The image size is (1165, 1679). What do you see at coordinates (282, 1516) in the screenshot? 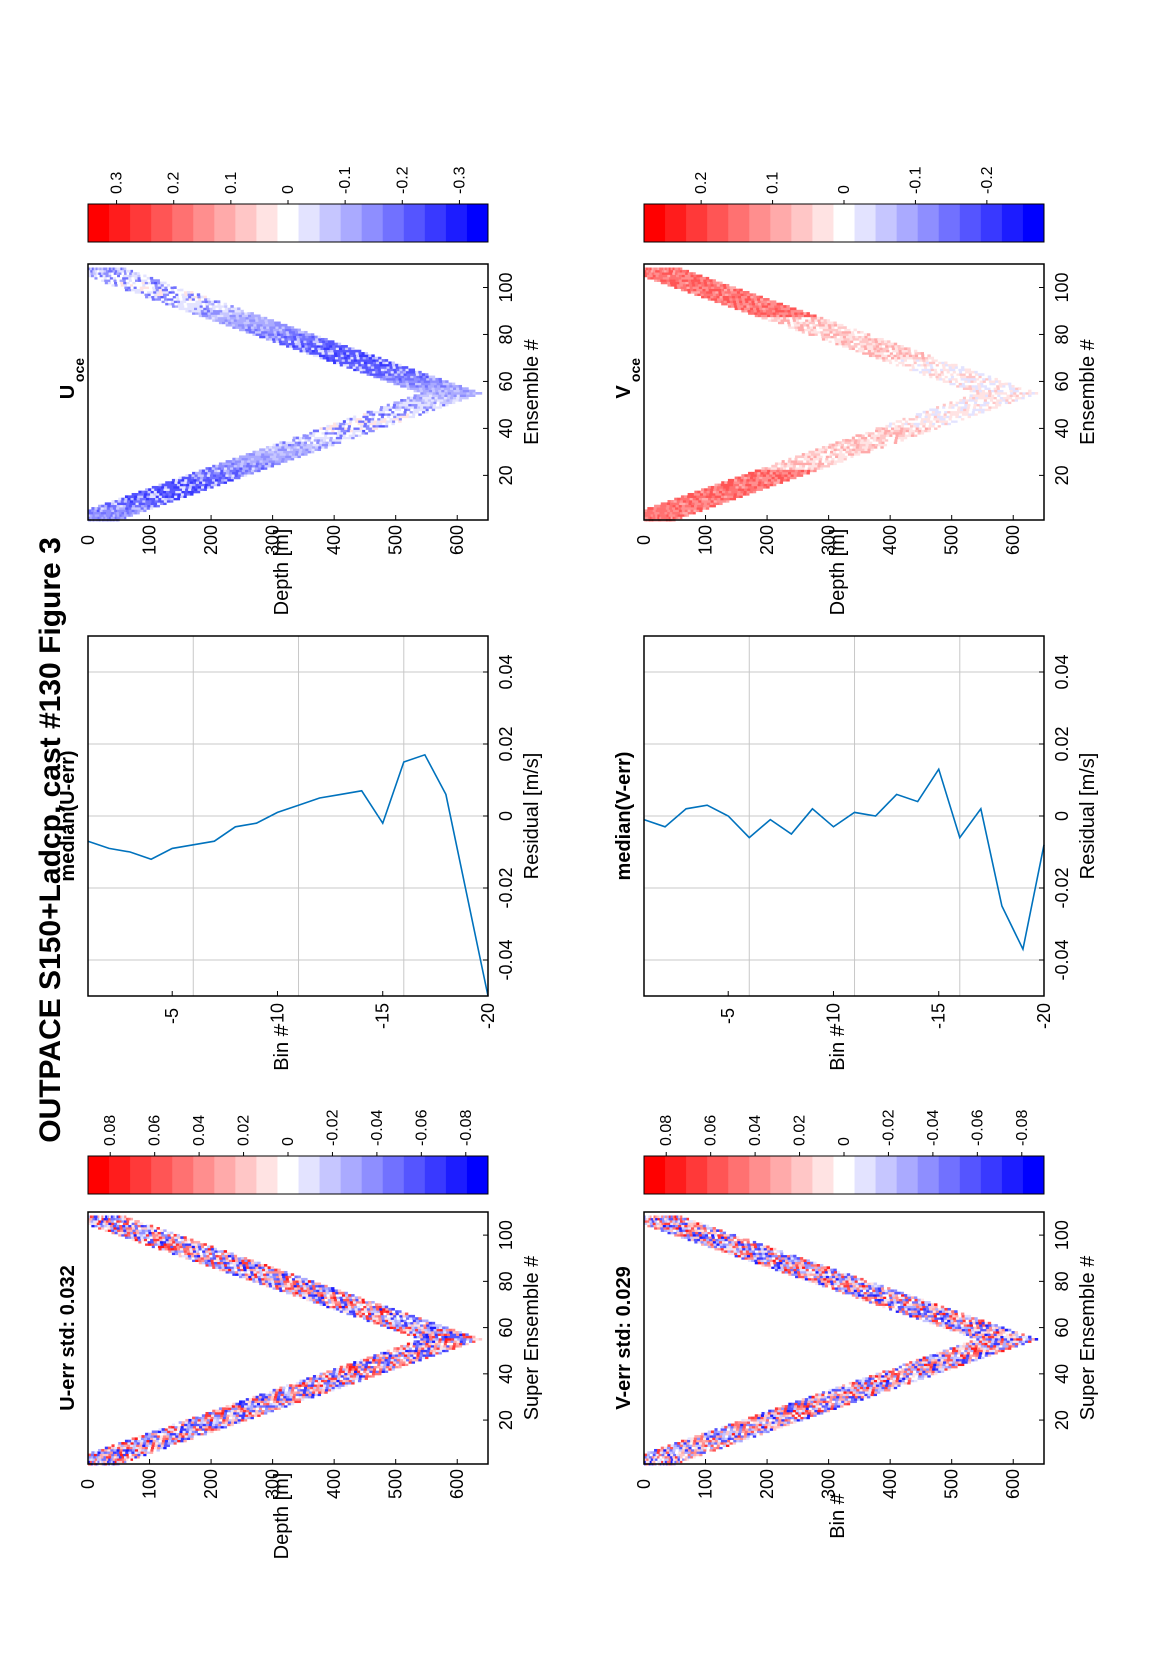
I see `y-axis-label: Depth [m]` at bounding box center [282, 1516].